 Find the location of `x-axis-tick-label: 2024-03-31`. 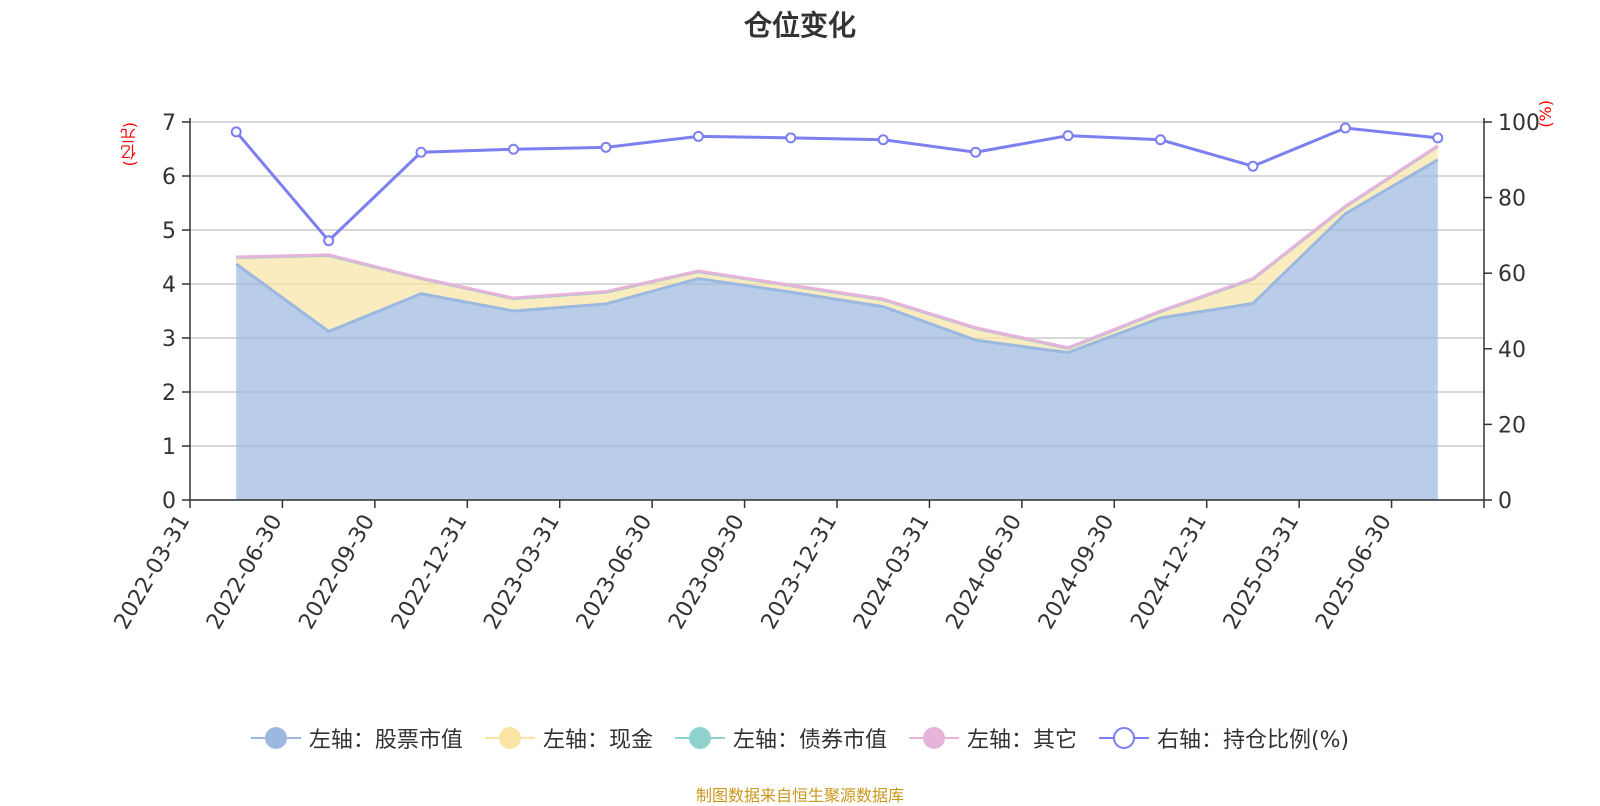

x-axis-tick-label: 2024-03-31 is located at coordinates (892, 572).